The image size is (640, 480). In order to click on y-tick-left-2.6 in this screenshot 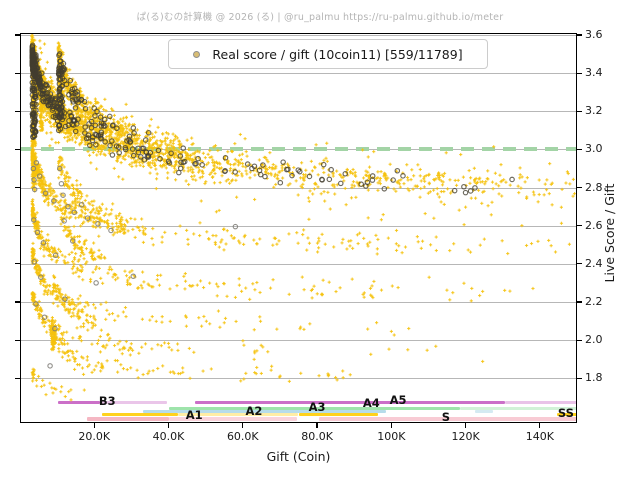, I will do `click(17, 226)`.